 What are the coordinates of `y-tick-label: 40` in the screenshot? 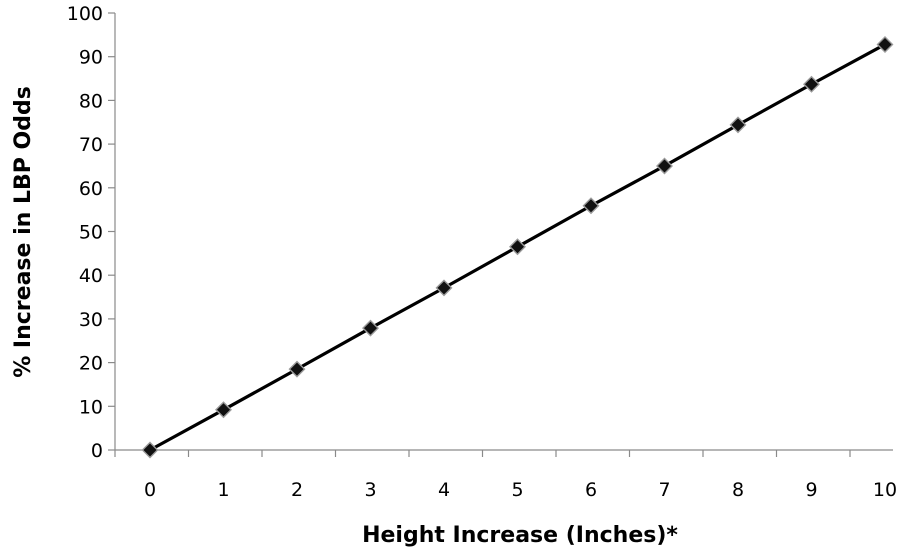 It's located at (91, 276).